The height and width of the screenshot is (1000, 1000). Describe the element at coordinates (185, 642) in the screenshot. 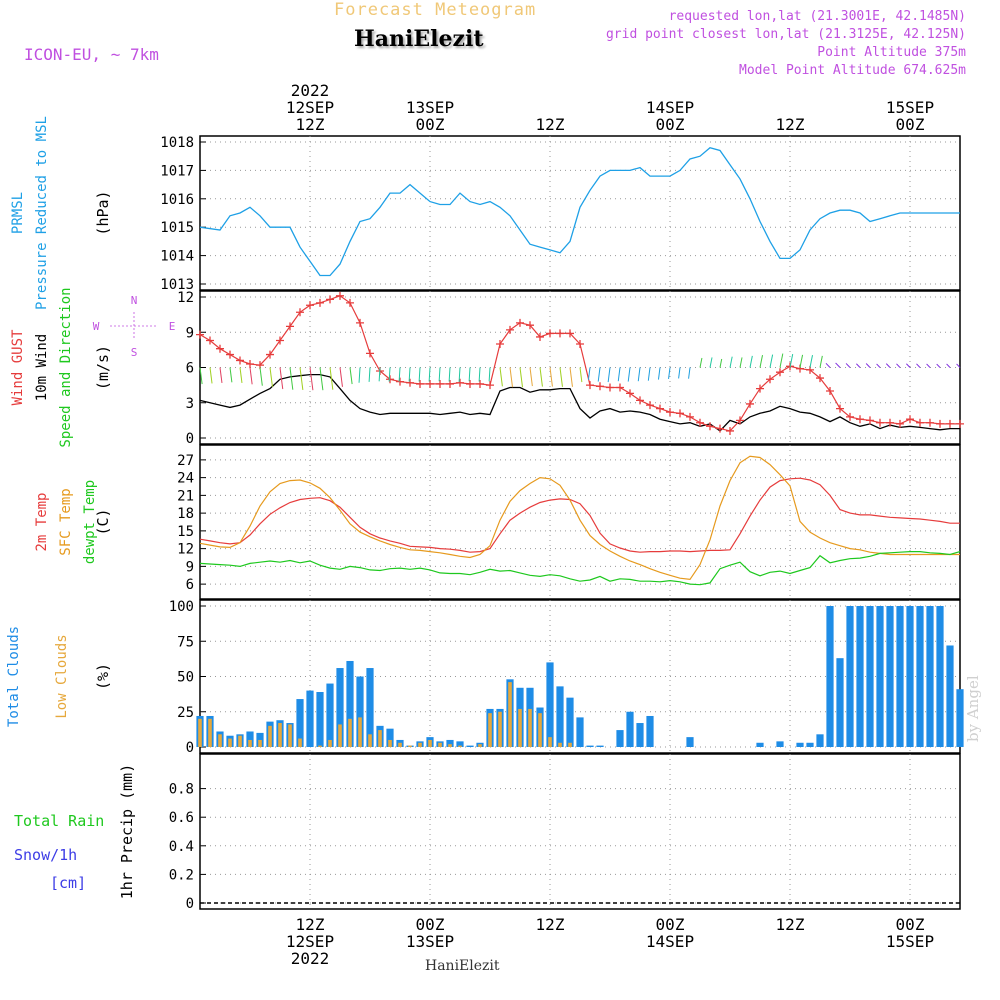

I see `clouds-ytick-label: 75` at that location.